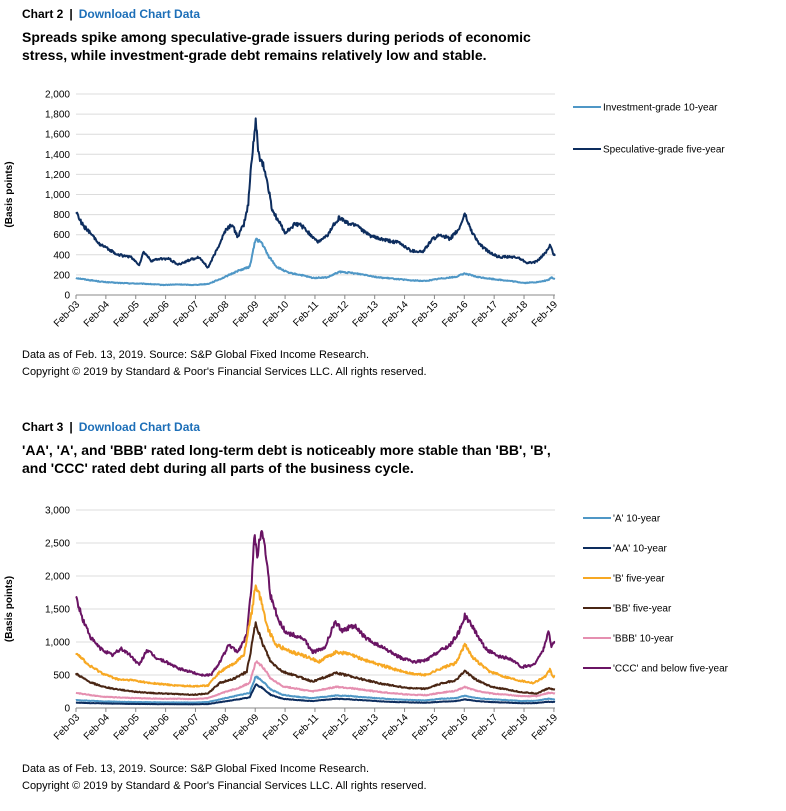  What do you see at coordinates (57, 115) in the screenshot?
I see `y-tick-label: 1,800` at bounding box center [57, 115].